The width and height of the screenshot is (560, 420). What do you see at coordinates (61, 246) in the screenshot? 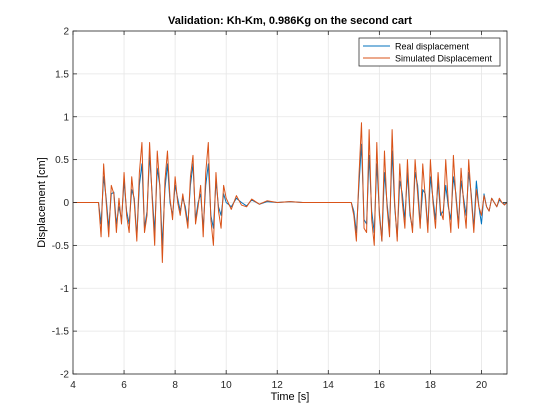
I see `y-tick-label-3: -0.5` at bounding box center [61, 246].